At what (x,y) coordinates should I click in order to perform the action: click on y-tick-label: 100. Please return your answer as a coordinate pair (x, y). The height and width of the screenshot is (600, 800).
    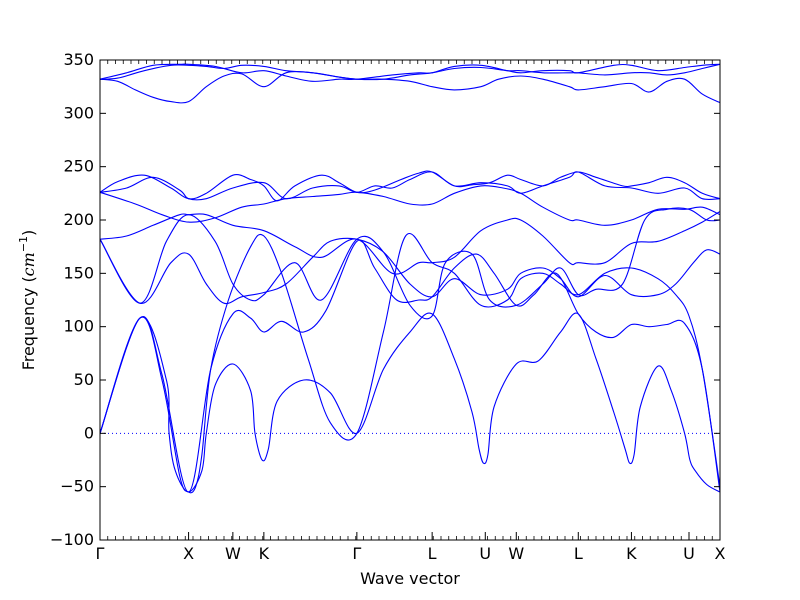
    Looking at the image, I should click on (78, 326).